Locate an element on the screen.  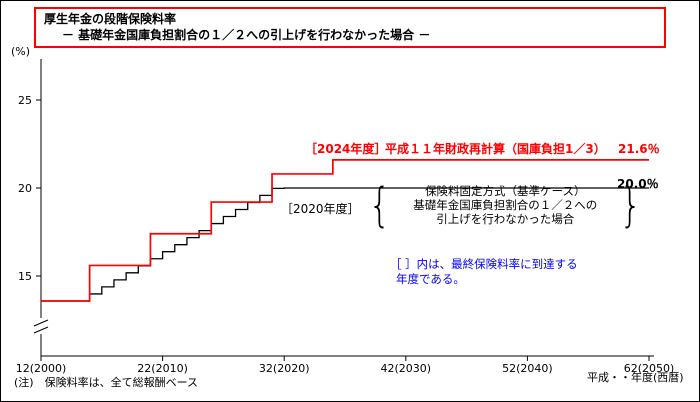
footnote: (注) 保険料率は、全て総報酬ベース is located at coordinates (106, 382).